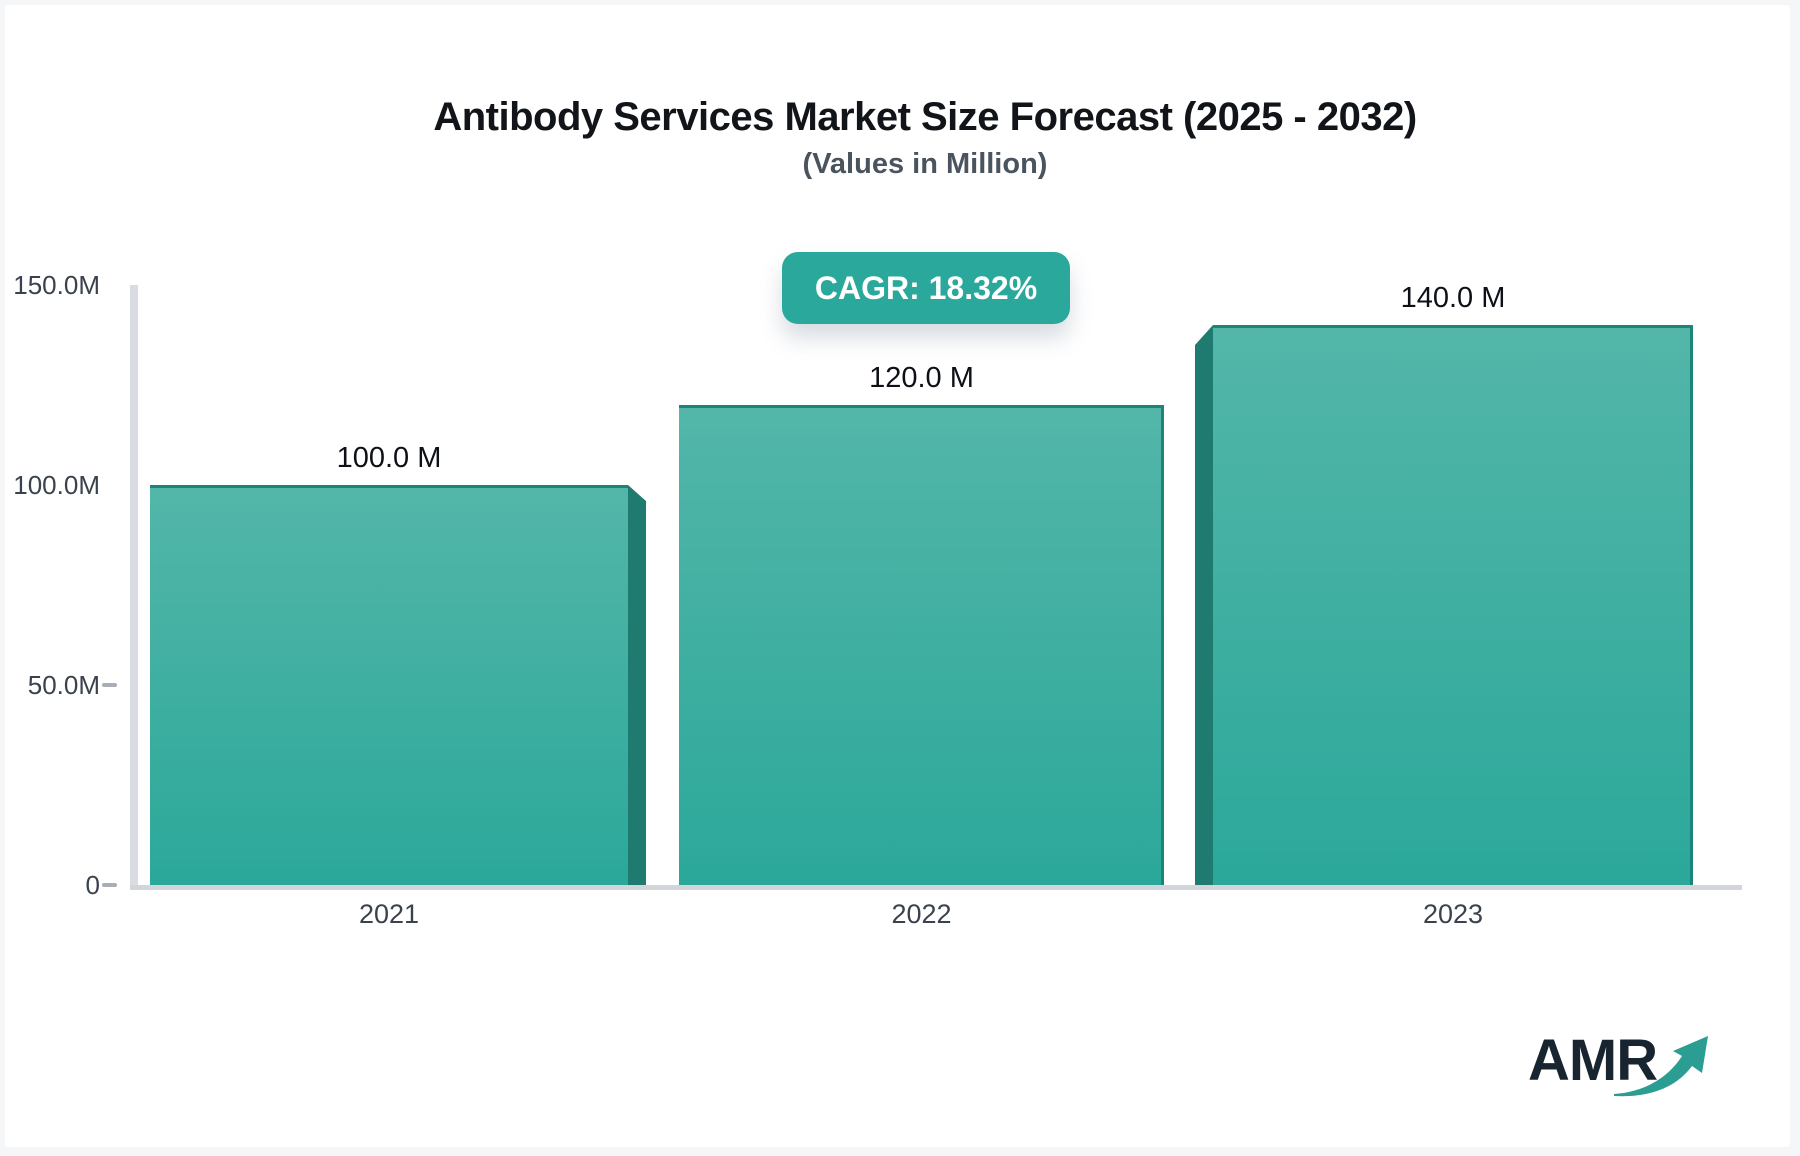 The image size is (1800, 1156). What do you see at coordinates (389, 914) in the screenshot?
I see `x-tick-label: 2021` at bounding box center [389, 914].